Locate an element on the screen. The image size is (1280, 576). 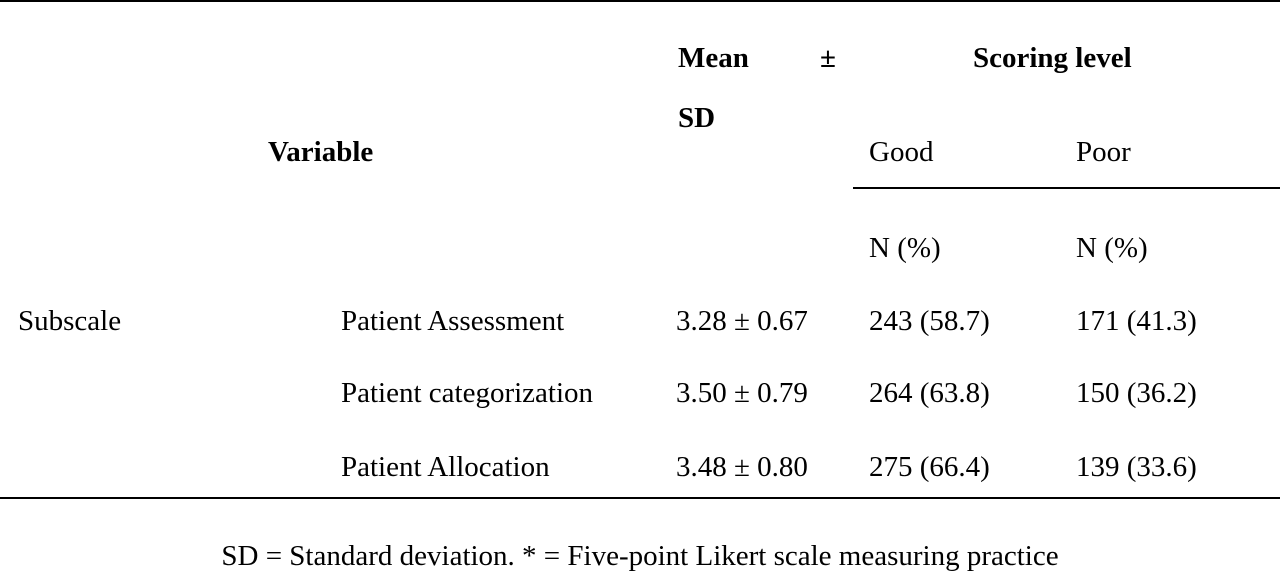
row-label: Patient Allocation is located at coordinates (445, 467).